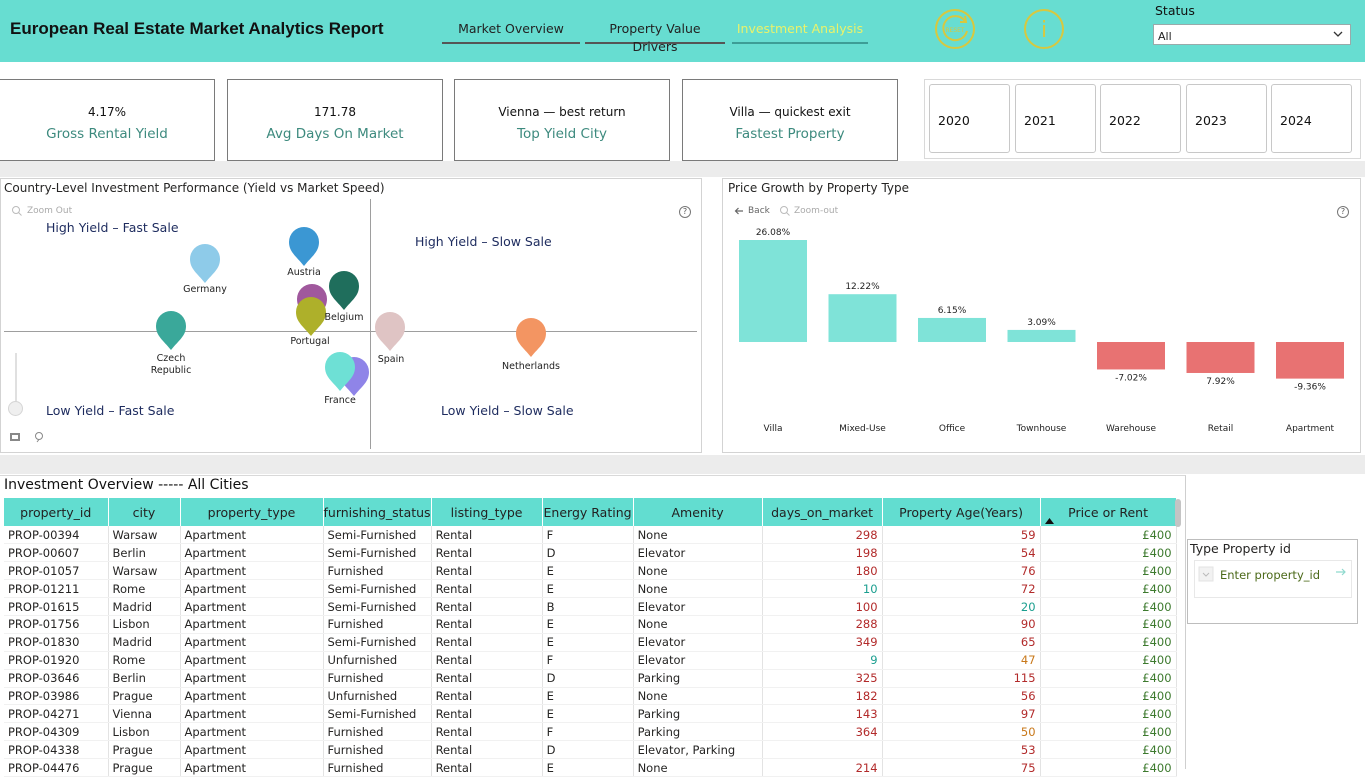 The width and height of the screenshot is (1365, 777). Describe the element at coordinates (1220, 357) in the screenshot. I see `bar-retail` at that location.